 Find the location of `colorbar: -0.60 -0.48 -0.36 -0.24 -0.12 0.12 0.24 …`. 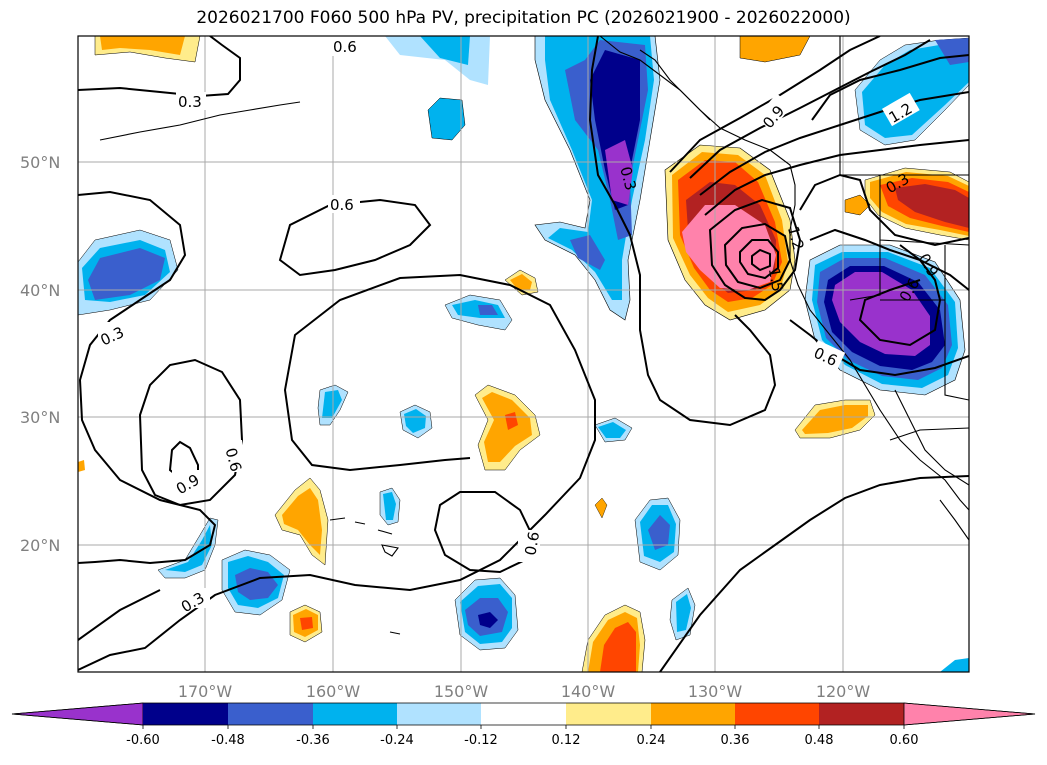

colorbar: -0.60 -0.48 -0.36 -0.24 -0.12 0.12 0.24 … is located at coordinates (523, 725).